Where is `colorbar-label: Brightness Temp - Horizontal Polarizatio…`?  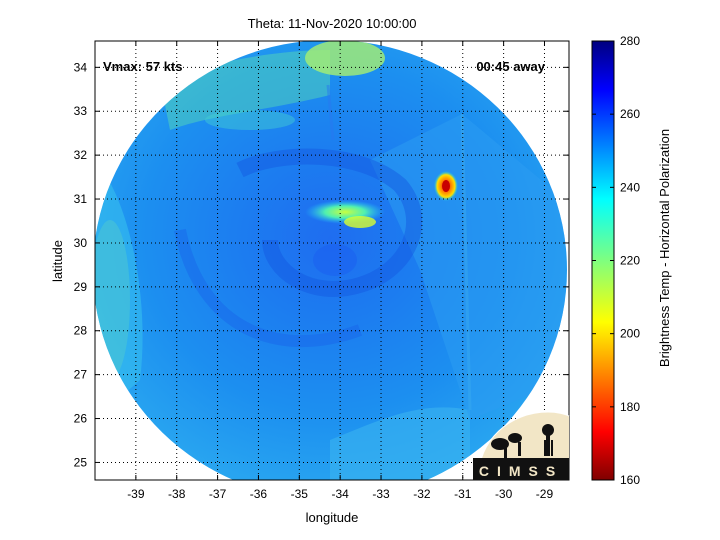 colorbar-label: Brightness Temp - Horizontal Polarizatio… is located at coordinates (664, 248).